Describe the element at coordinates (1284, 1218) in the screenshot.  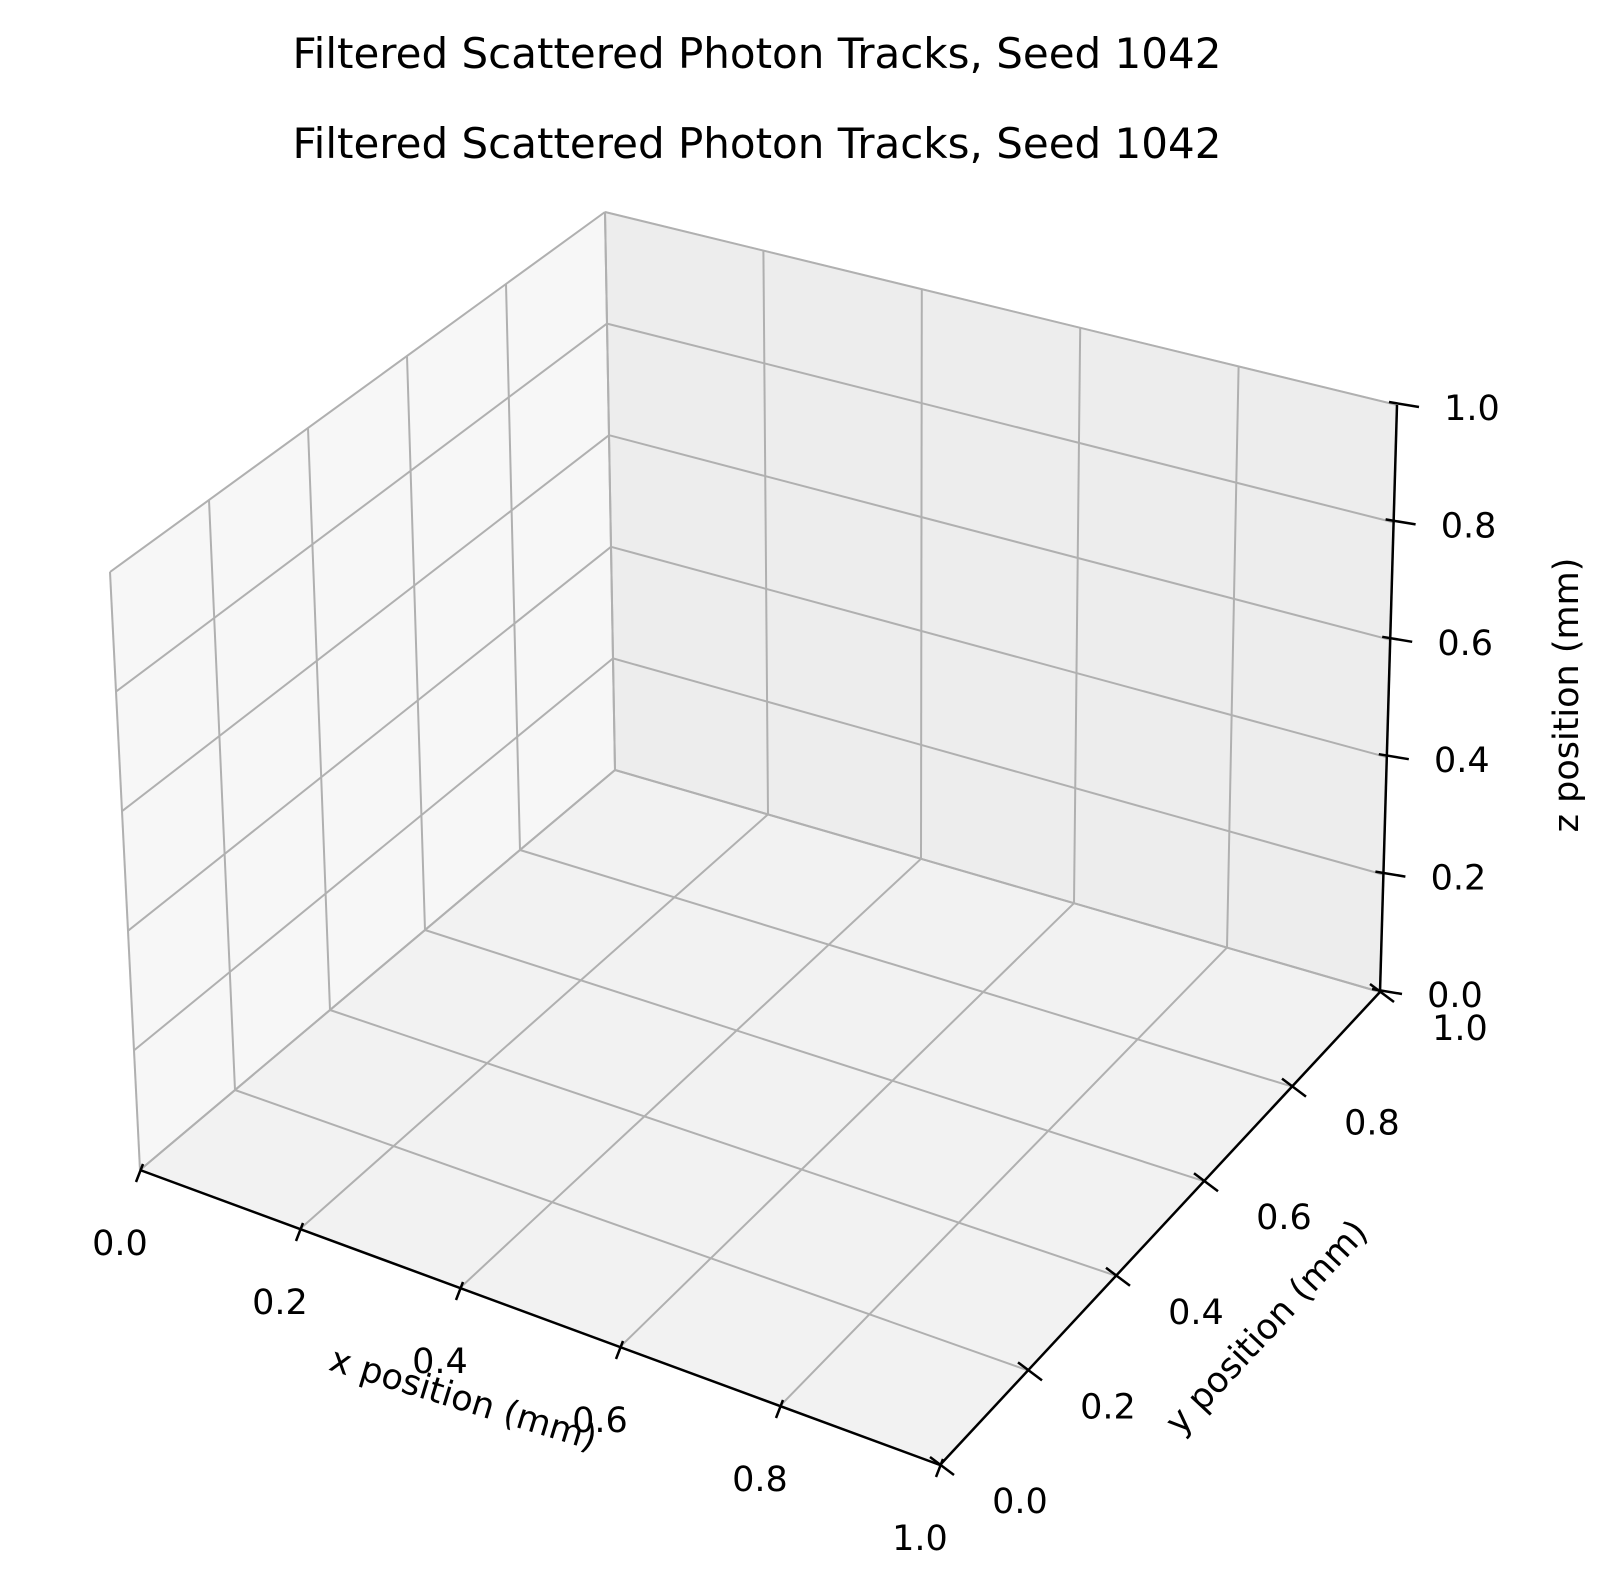
I see `y-tick-label: 0.6` at that location.